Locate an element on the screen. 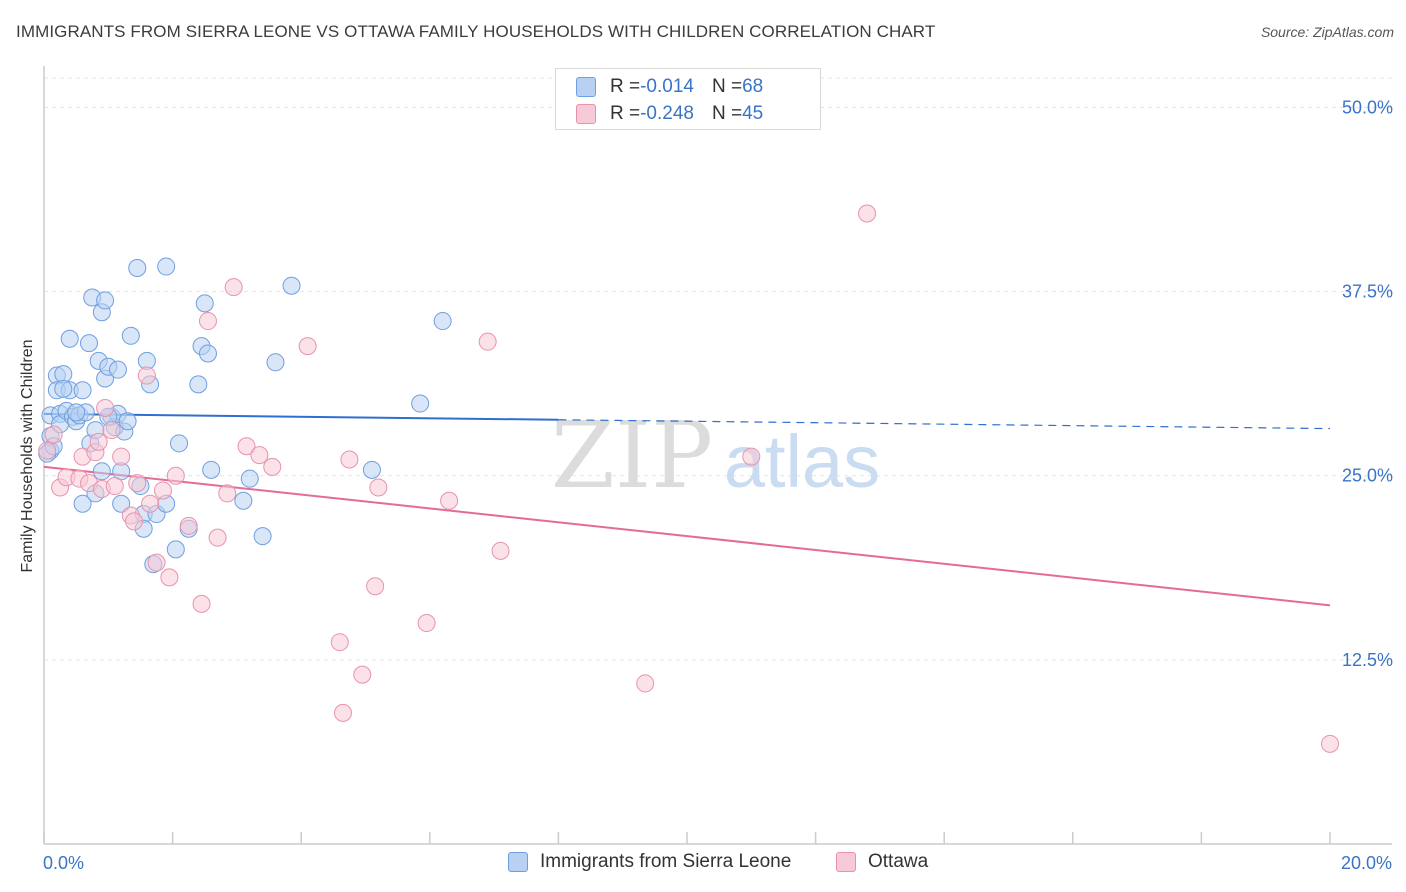  x-tick-label-max: 20.0% is located at coordinates (1366, 863).